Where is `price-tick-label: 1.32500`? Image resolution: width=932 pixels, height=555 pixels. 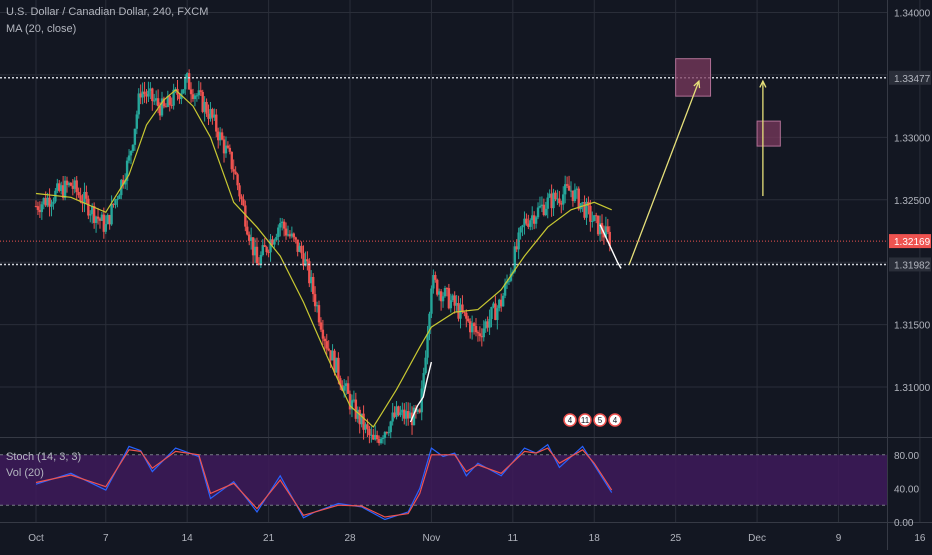
price-tick-label: 1.32500 is located at coordinates (912, 201).